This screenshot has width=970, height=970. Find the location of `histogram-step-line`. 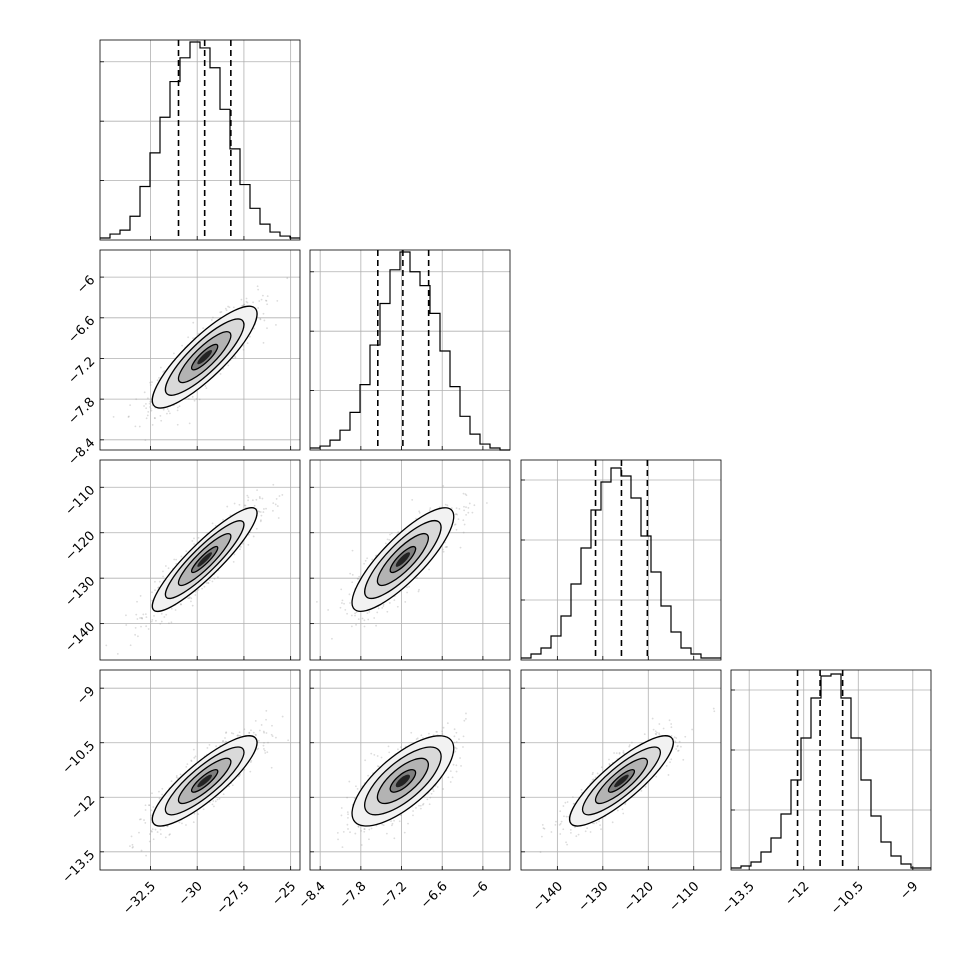

histogram-step-line is located at coordinates (200, 140).